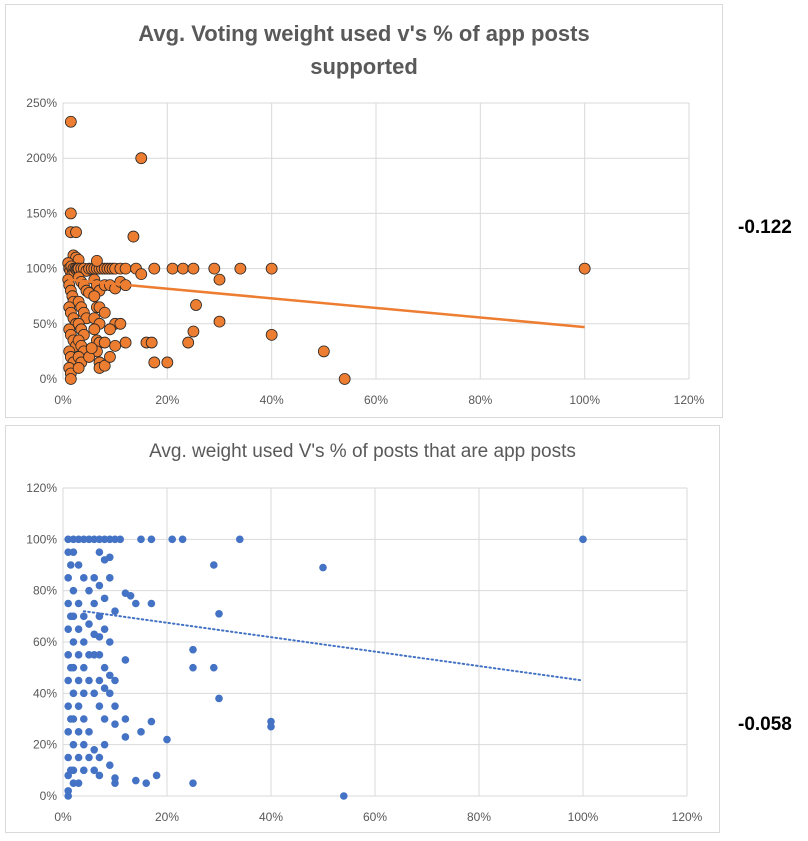  What do you see at coordinates (167, 817) in the screenshot?
I see `x-tick-label: 20%` at bounding box center [167, 817].